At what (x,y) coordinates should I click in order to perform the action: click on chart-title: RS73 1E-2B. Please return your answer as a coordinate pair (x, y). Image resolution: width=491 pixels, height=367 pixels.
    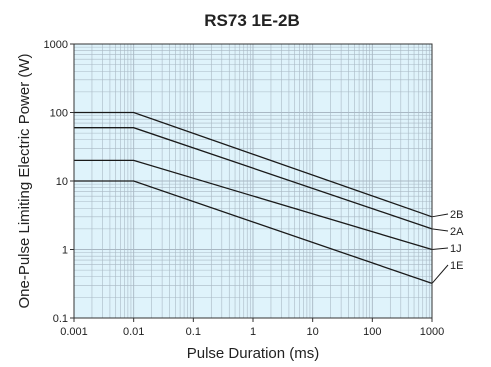
    Looking at the image, I should click on (251, 20).